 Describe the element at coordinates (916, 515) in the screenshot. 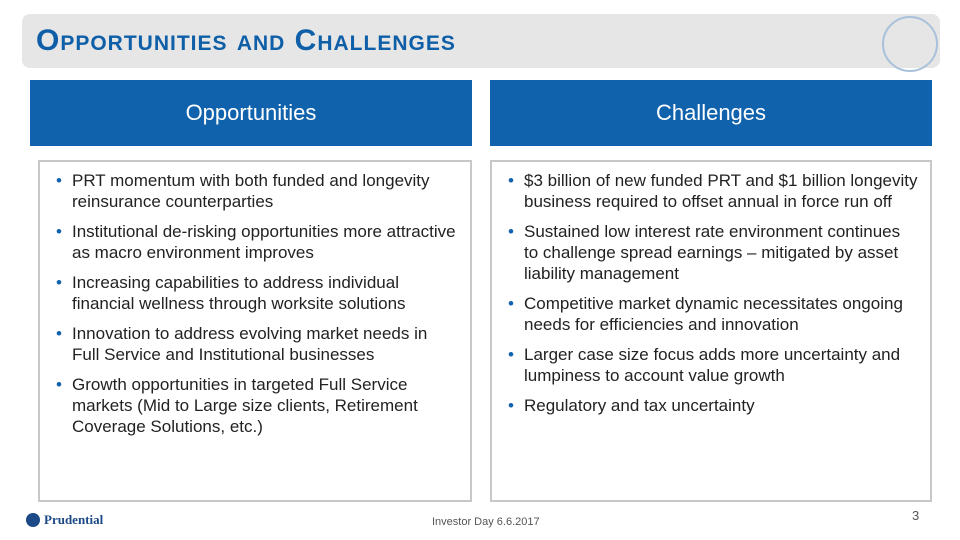

I see `page-number: 3` at that location.